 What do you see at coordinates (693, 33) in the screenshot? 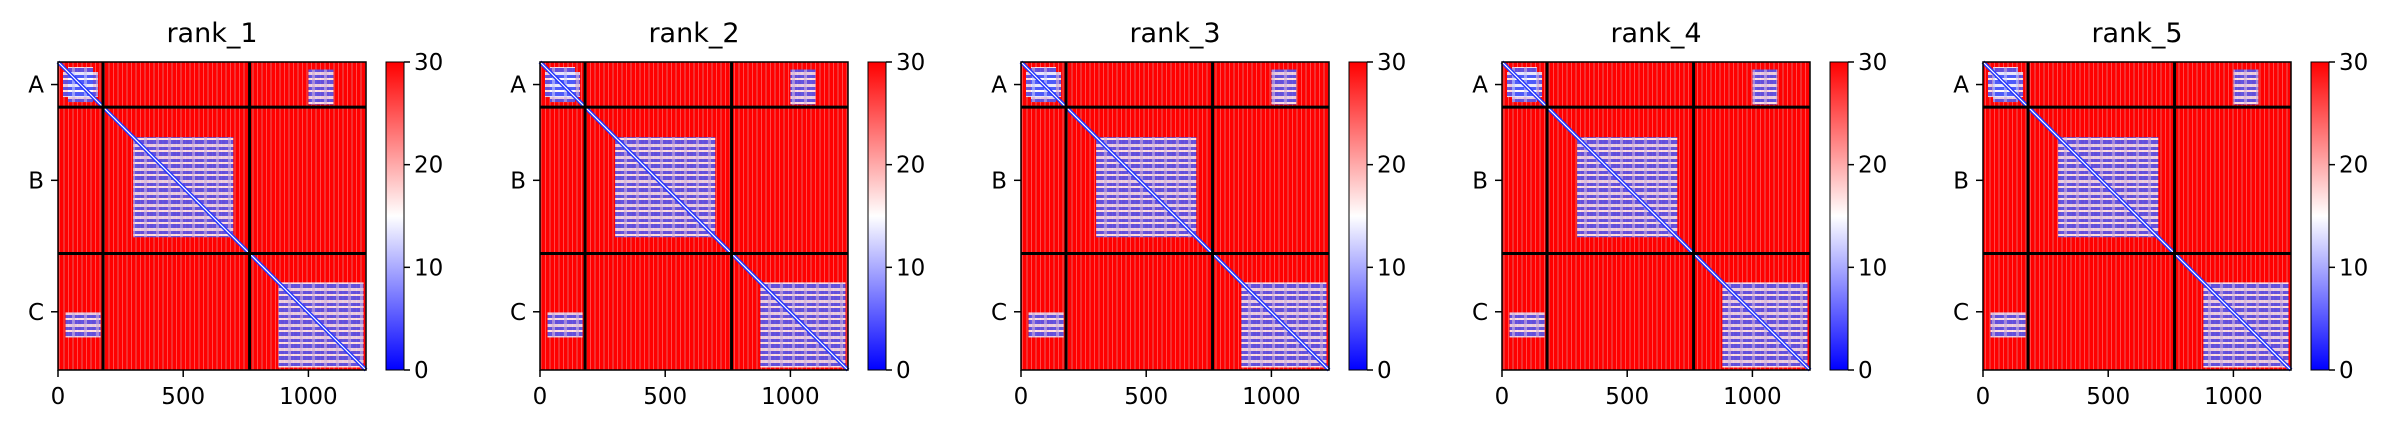
I see `panel-title: rank_2` at bounding box center [693, 33].